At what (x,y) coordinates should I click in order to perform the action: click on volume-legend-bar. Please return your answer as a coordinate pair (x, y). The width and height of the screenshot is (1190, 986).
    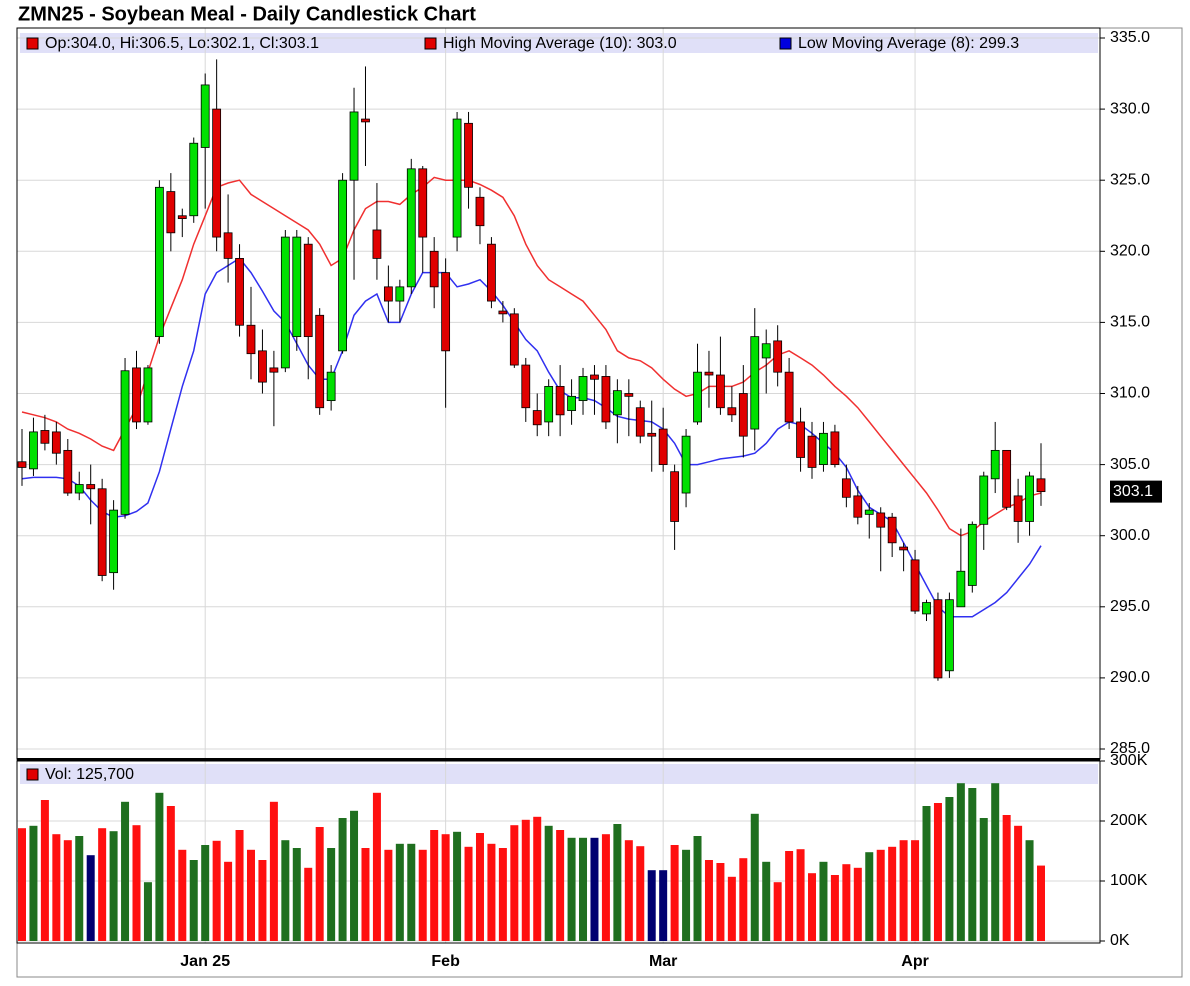
    Looking at the image, I should click on (559, 774).